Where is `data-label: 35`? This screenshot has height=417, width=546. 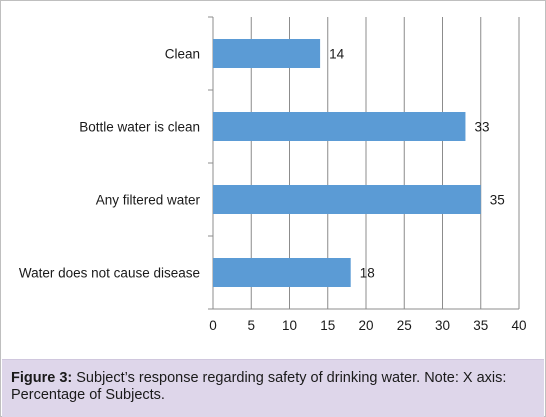
data-label: 35 is located at coordinates (497, 200).